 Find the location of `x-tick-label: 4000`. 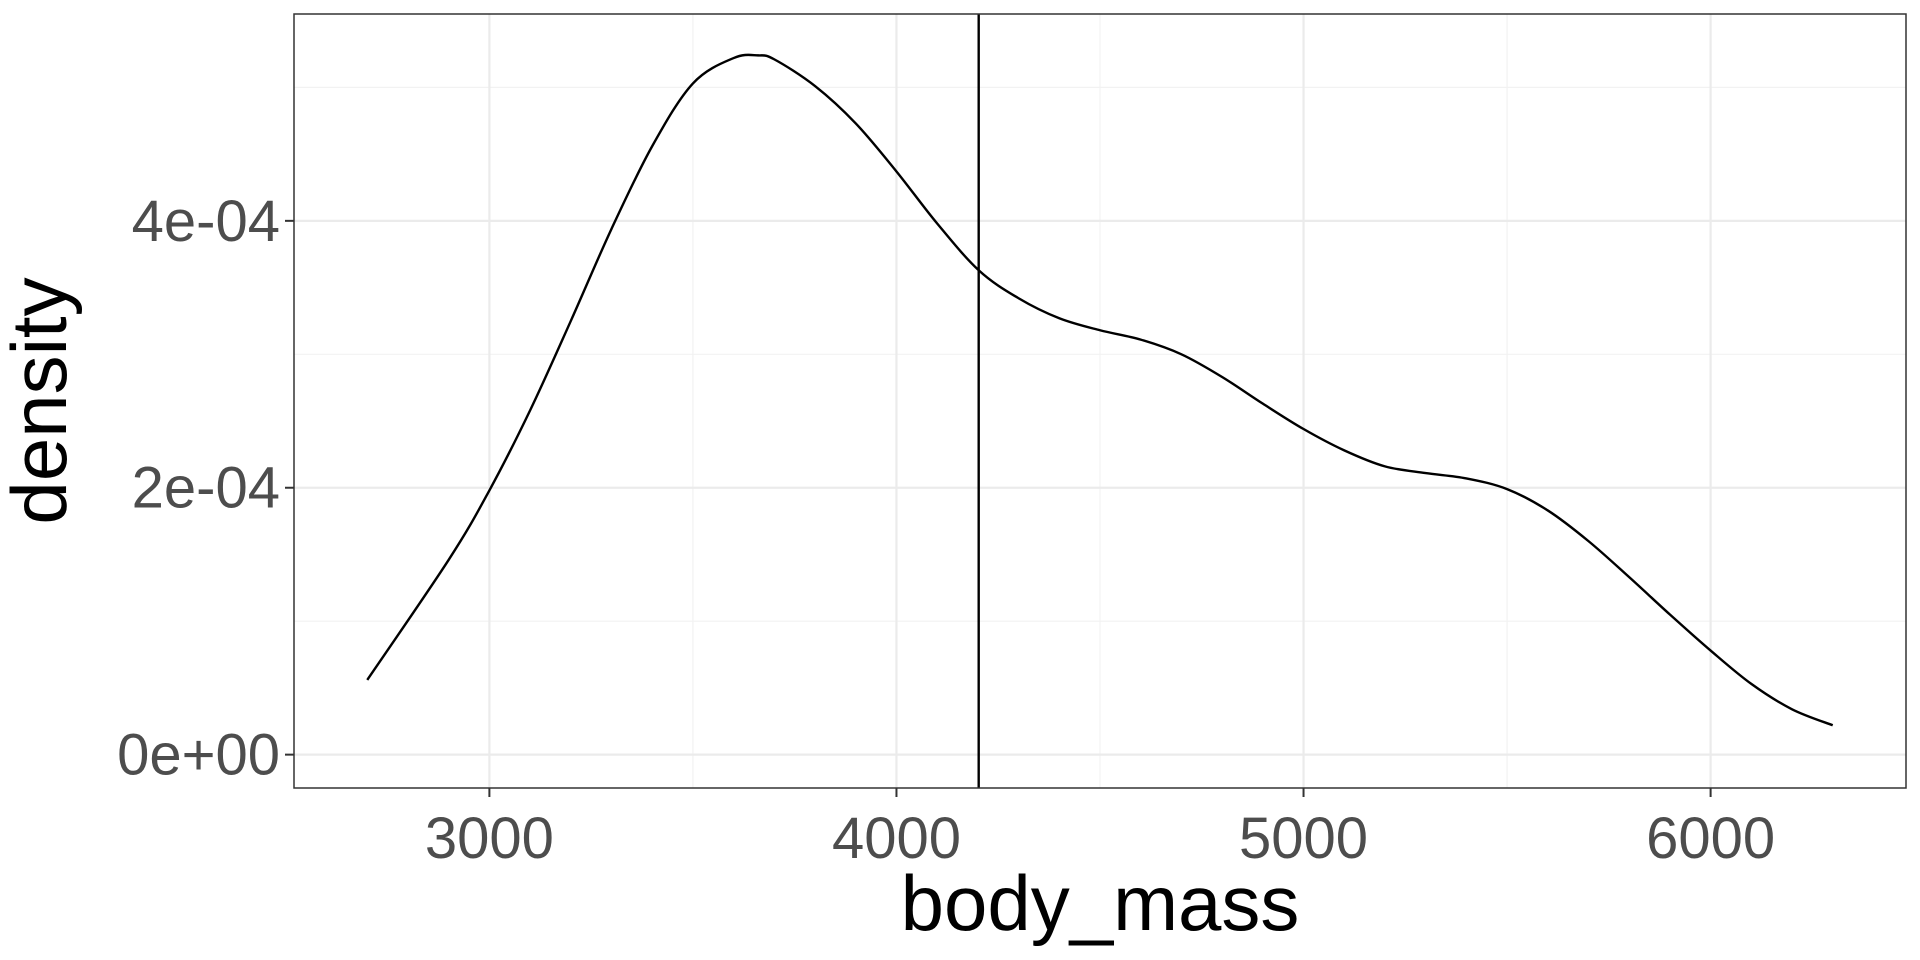

x-tick-label: 4000 is located at coordinates (896, 838).